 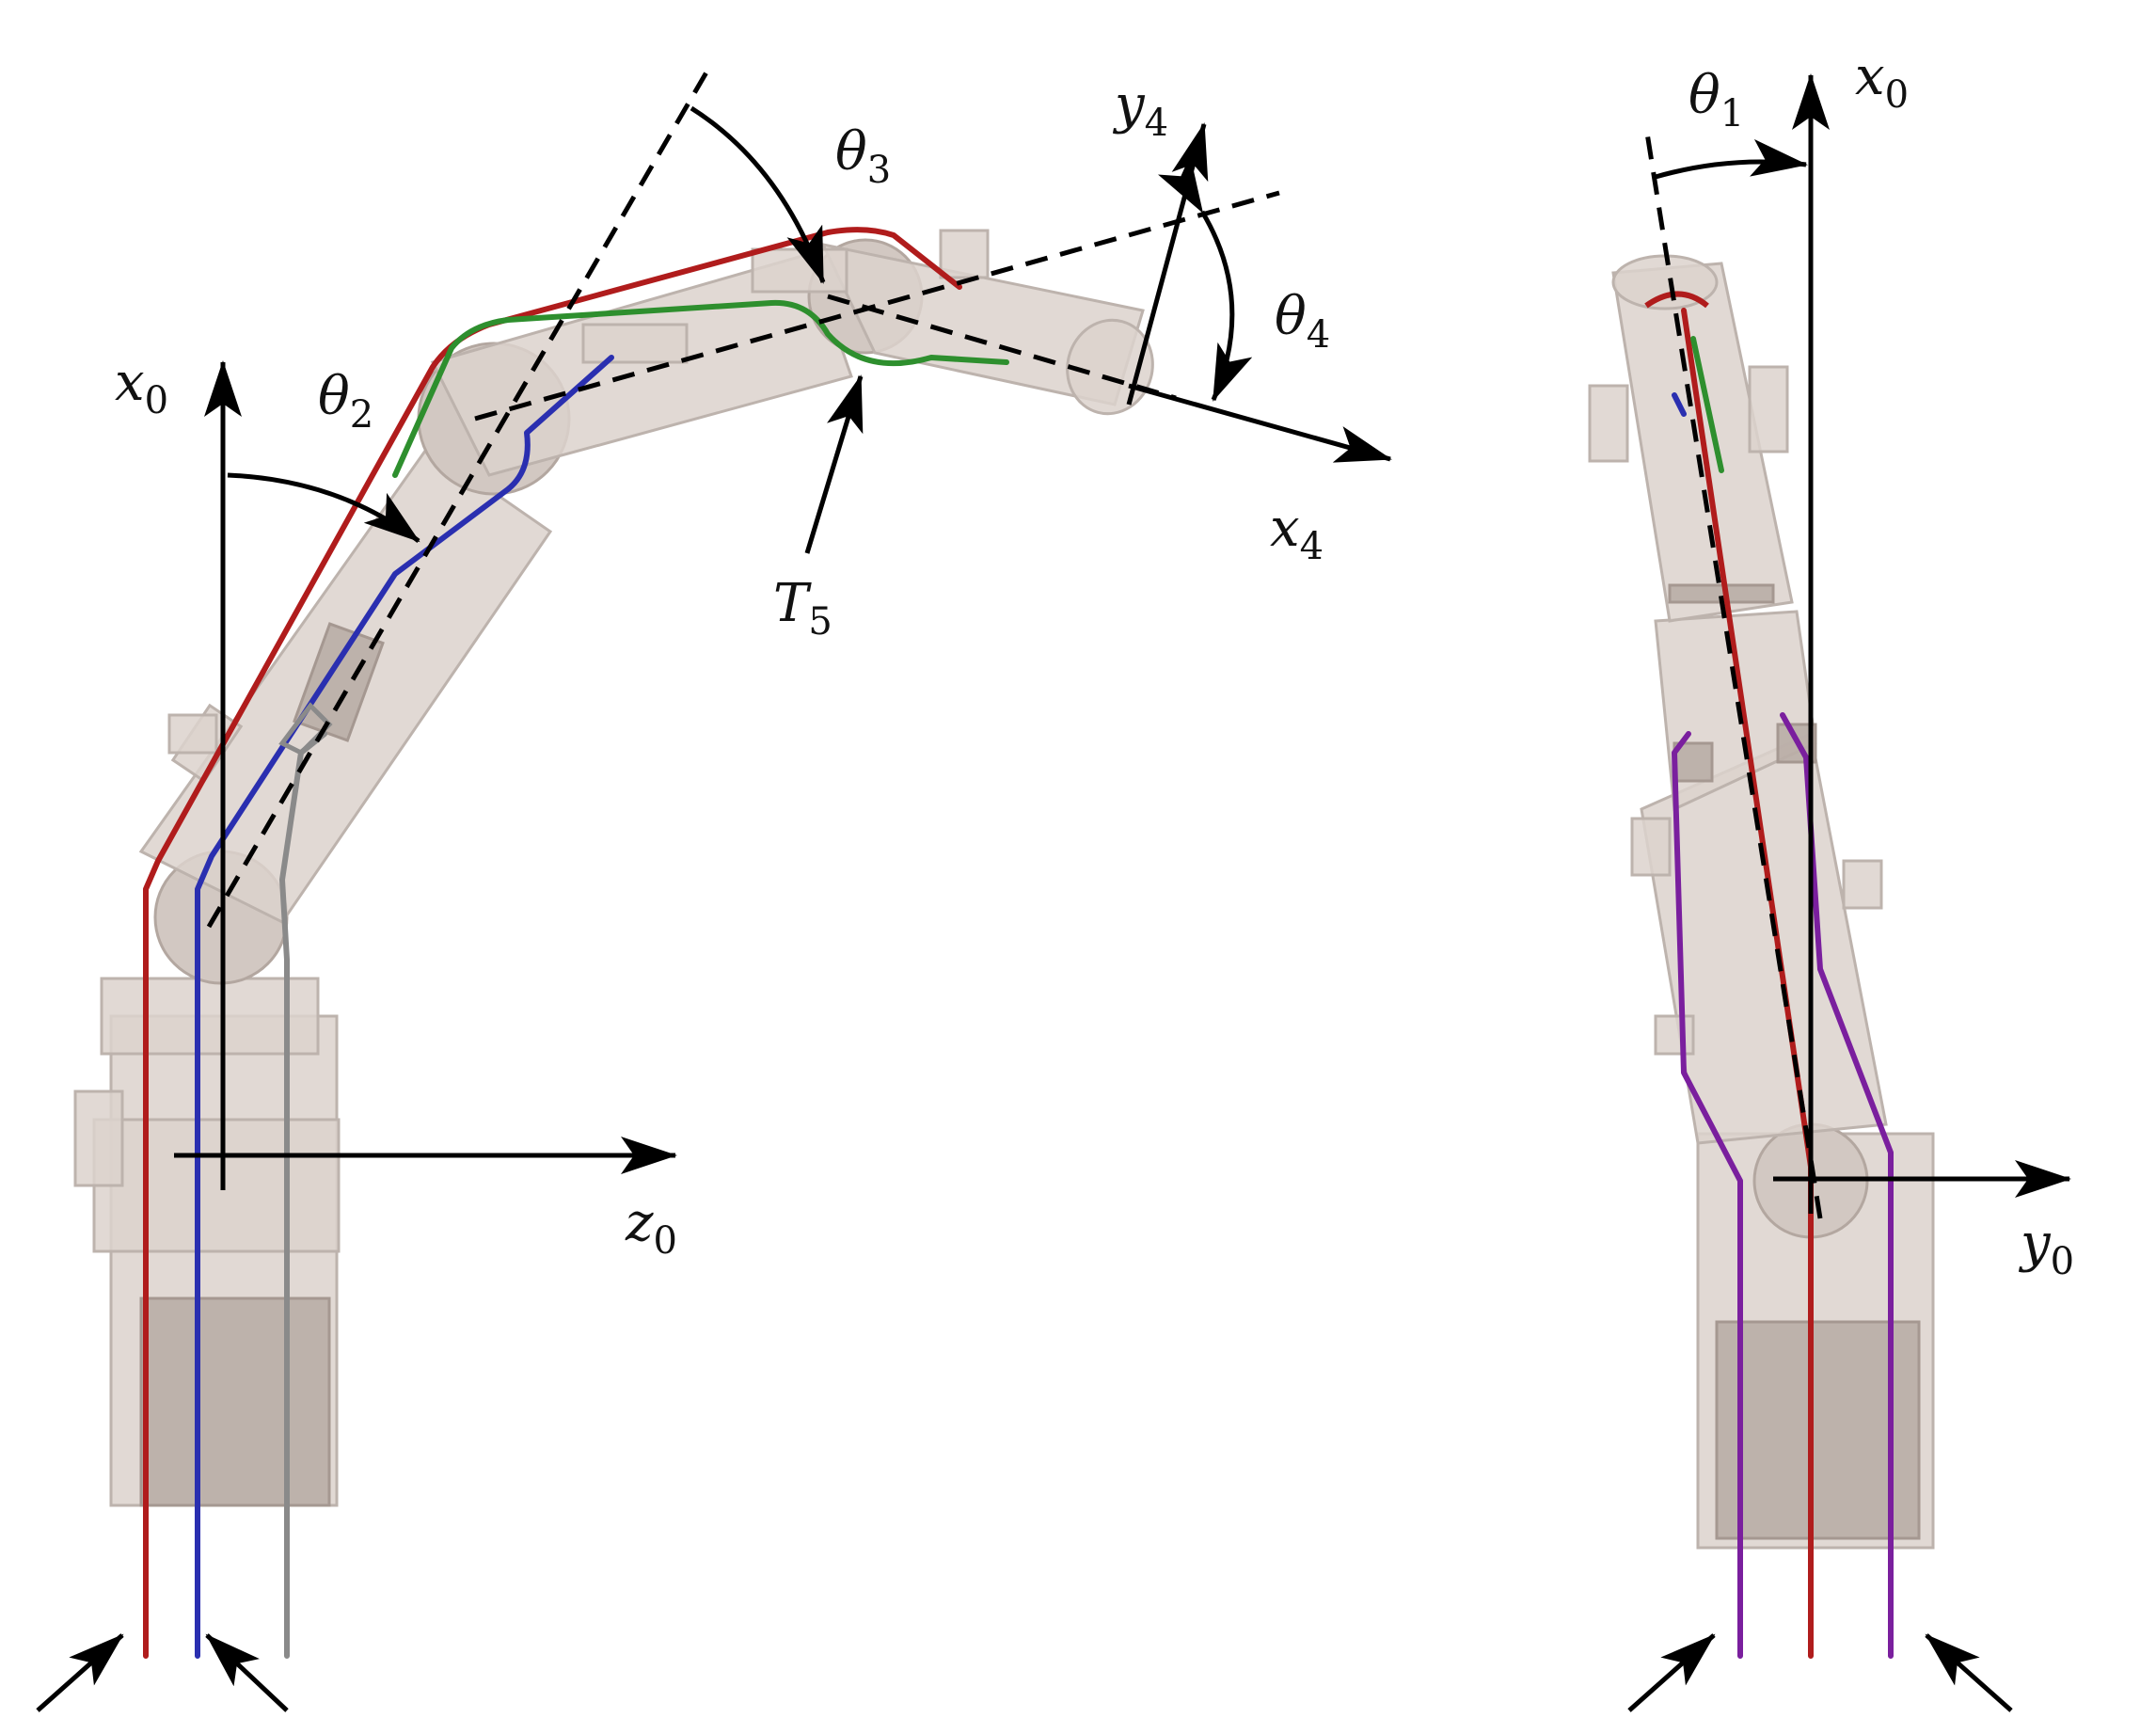 I want to click on right-y0-label: y0, so click(x=2046, y=1248).